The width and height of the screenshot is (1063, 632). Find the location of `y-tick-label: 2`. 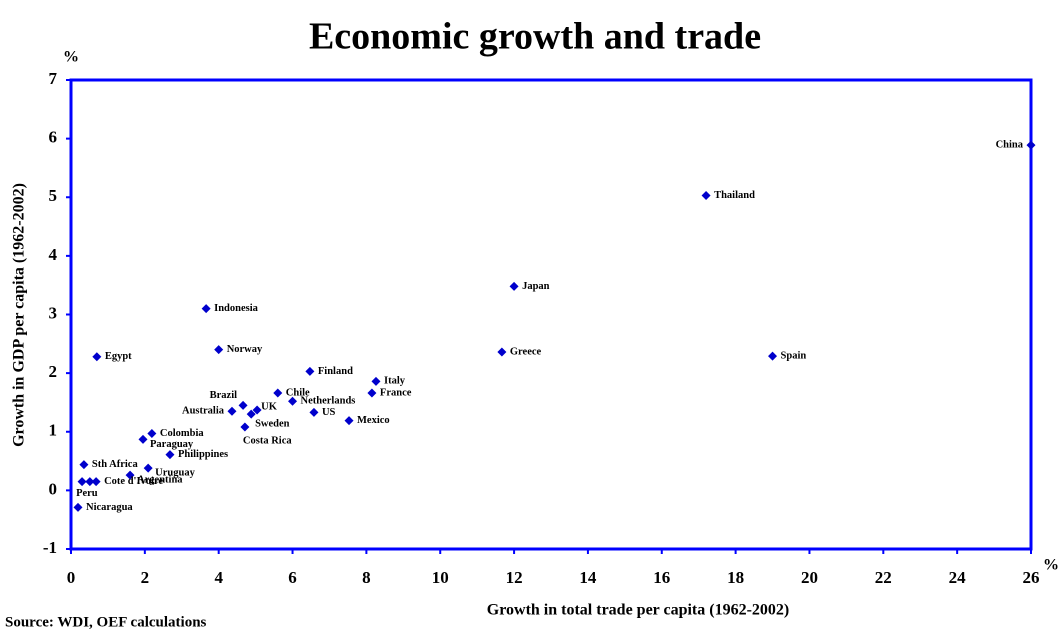

y-tick-label: 2 is located at coordinates (53, 371).